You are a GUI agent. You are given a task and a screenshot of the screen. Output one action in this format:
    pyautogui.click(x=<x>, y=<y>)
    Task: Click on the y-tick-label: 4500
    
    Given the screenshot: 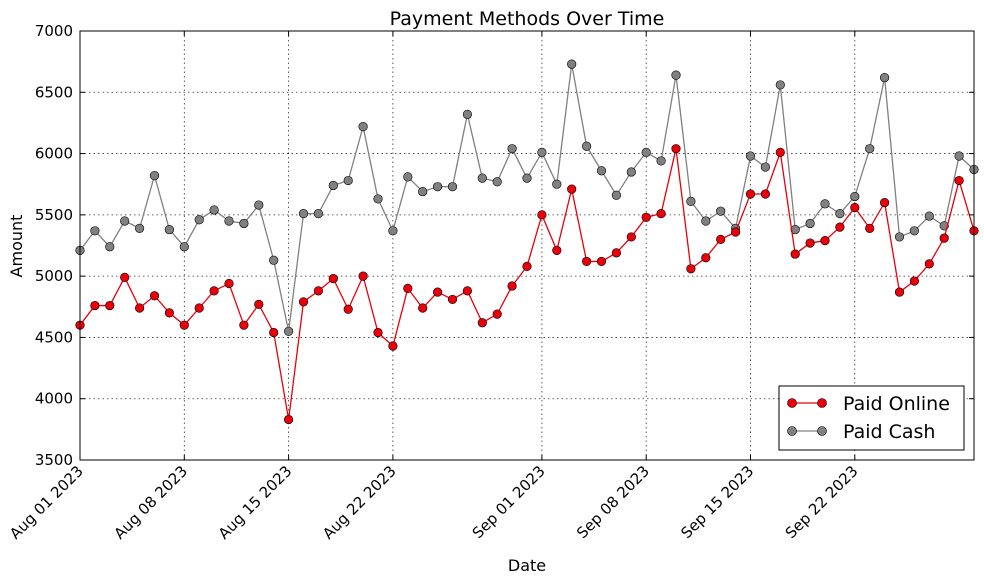 What is the action you would take?
    pyautogui.click(x=54, y=337)
    